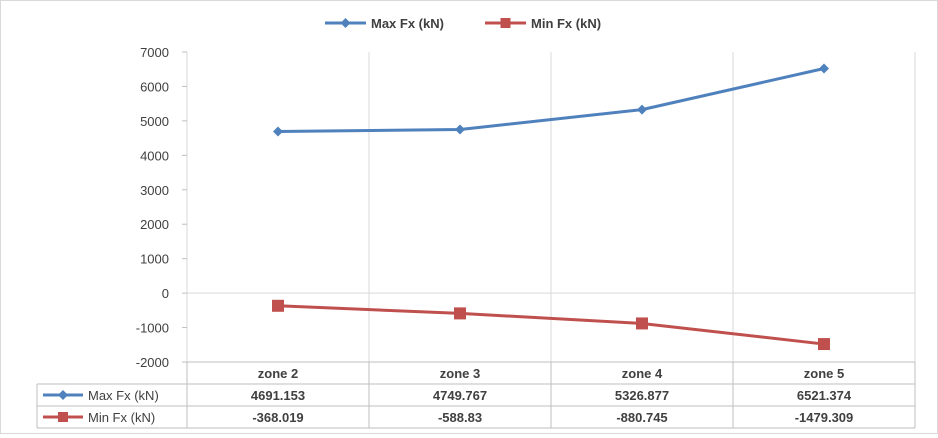  I want to click on data-label-min-fx-kn: -368.019, so click(277, 417).